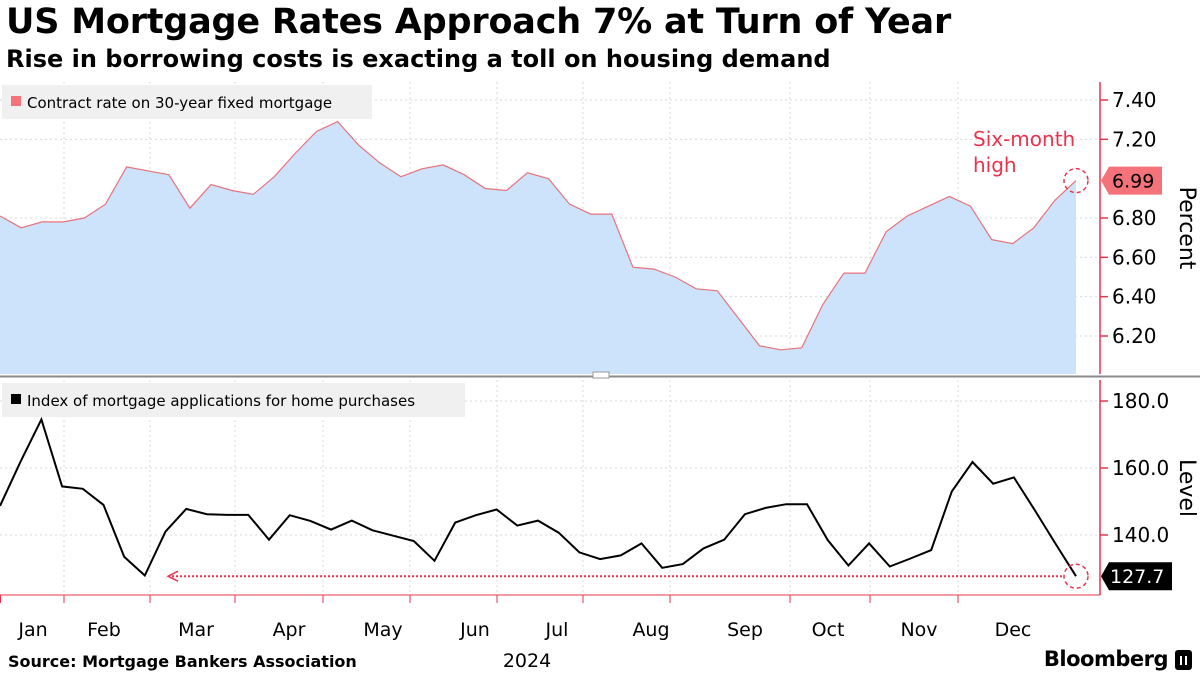  What do you see at coordinates (1134, 257) in the screenshot?
I see `rate-y-tick-label: 6.60` at bounding box center [1134, 257].